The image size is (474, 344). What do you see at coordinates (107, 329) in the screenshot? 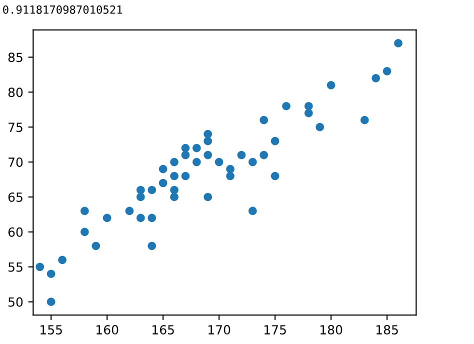
I see `x-tick-label: 160` at bounding box center [107, 329].